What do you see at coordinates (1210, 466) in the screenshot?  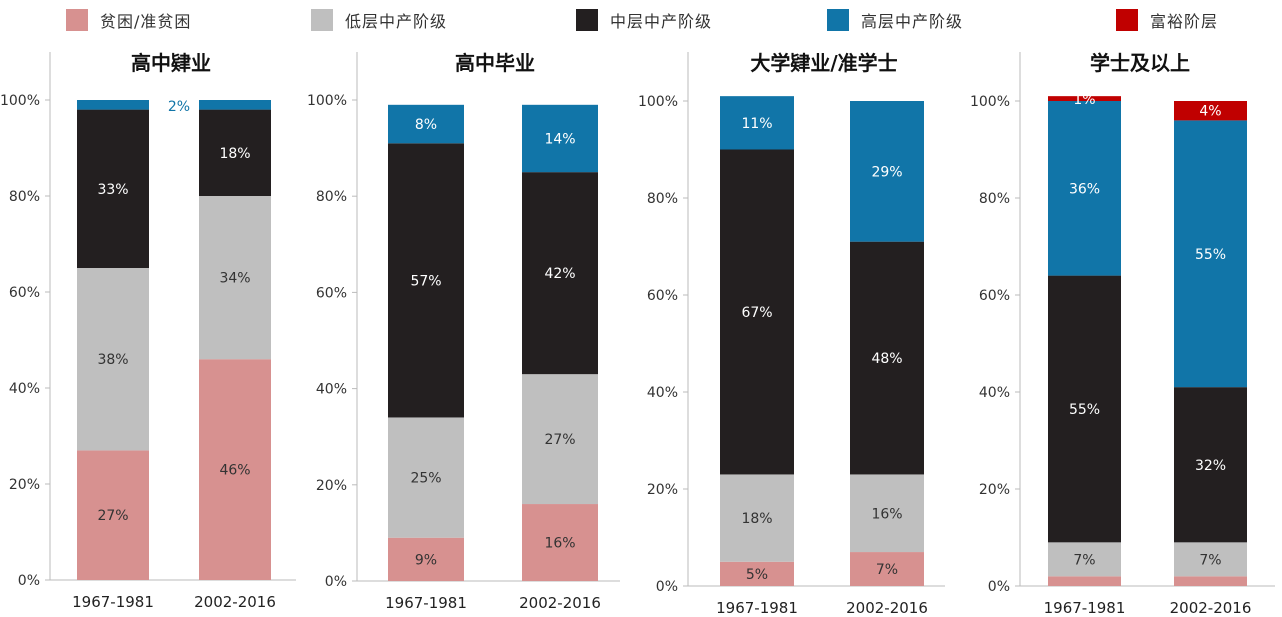 I see `data-label: 32%` at bounding box center [1210, 466].